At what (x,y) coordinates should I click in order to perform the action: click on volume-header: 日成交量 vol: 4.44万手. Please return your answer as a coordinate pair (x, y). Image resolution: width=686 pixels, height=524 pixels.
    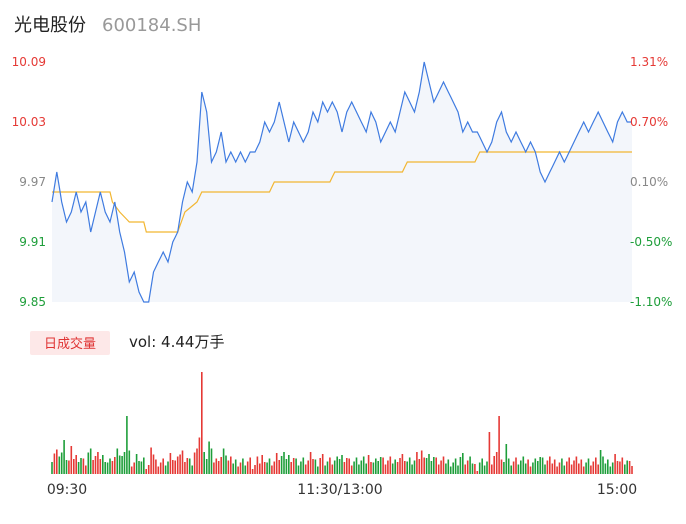
    Looking at the image, I should click on (127, 343).